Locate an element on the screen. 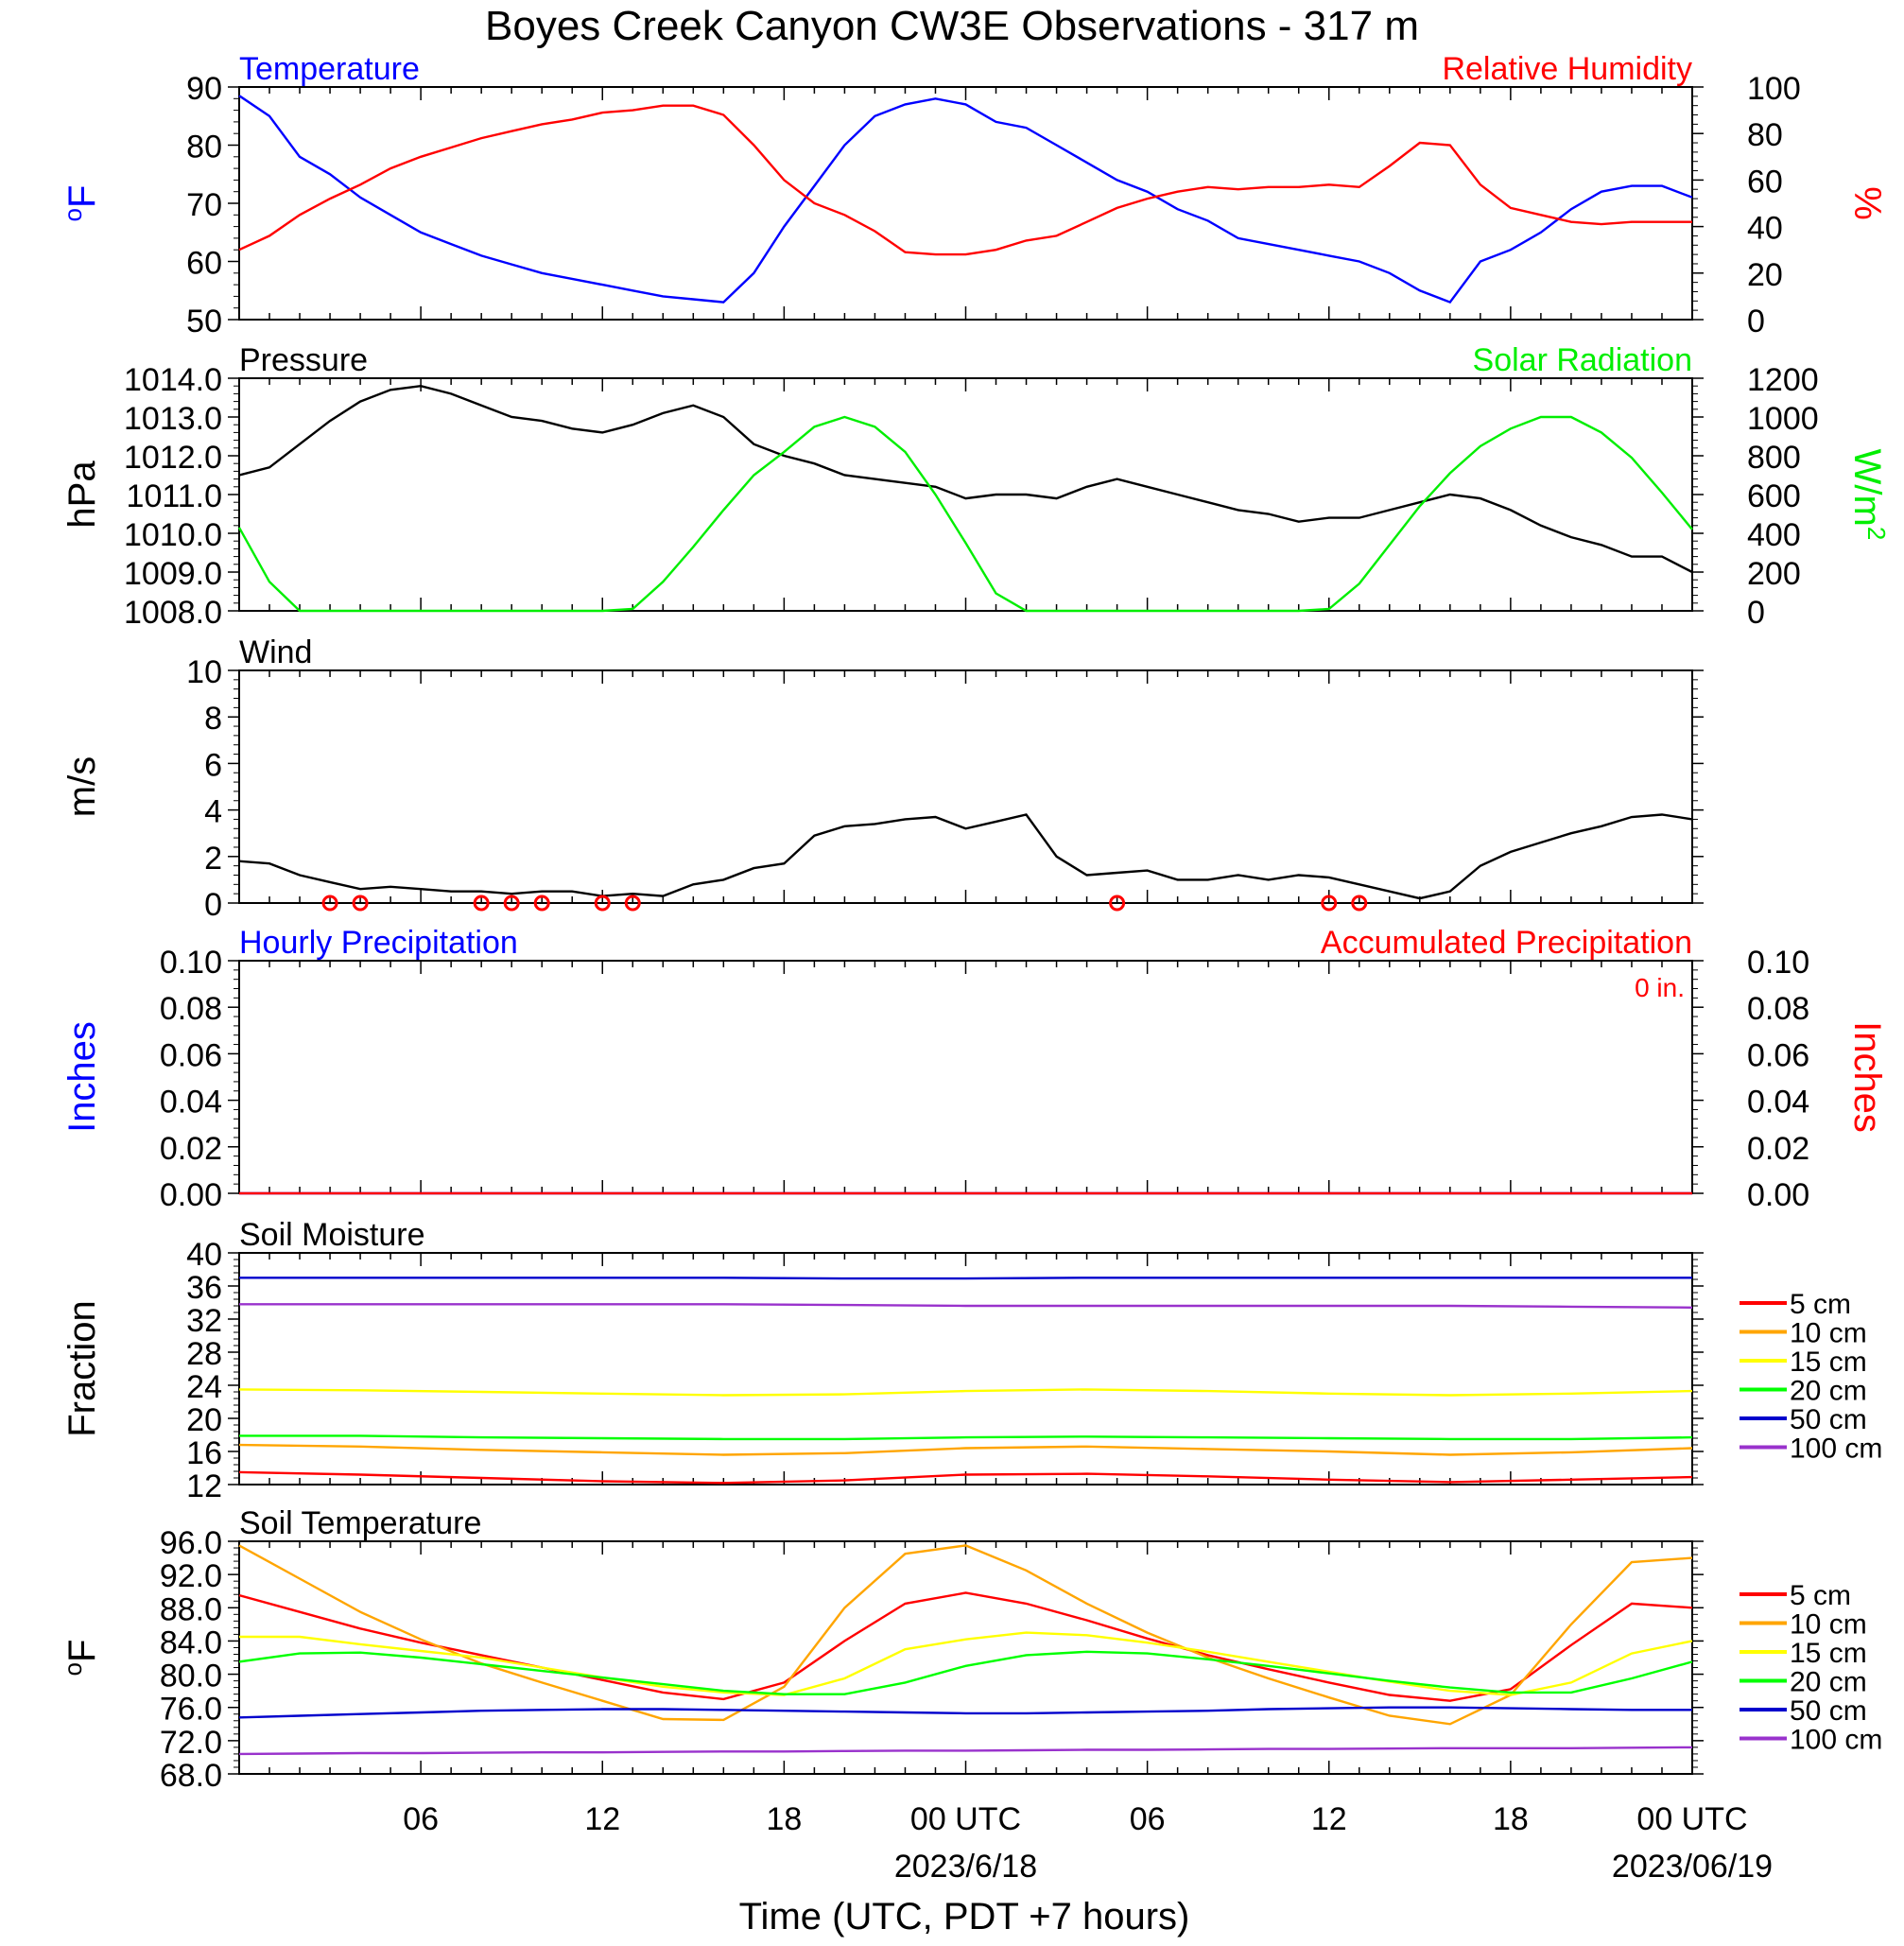  series-line-100-cm is located at coordinates (966, 1751).